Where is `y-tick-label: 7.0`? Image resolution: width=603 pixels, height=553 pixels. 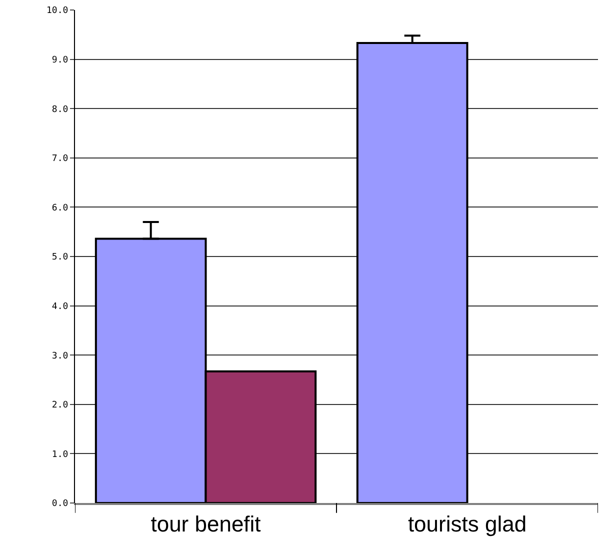 y-tick-label: 7.0 is located at coordinates (60, 159).